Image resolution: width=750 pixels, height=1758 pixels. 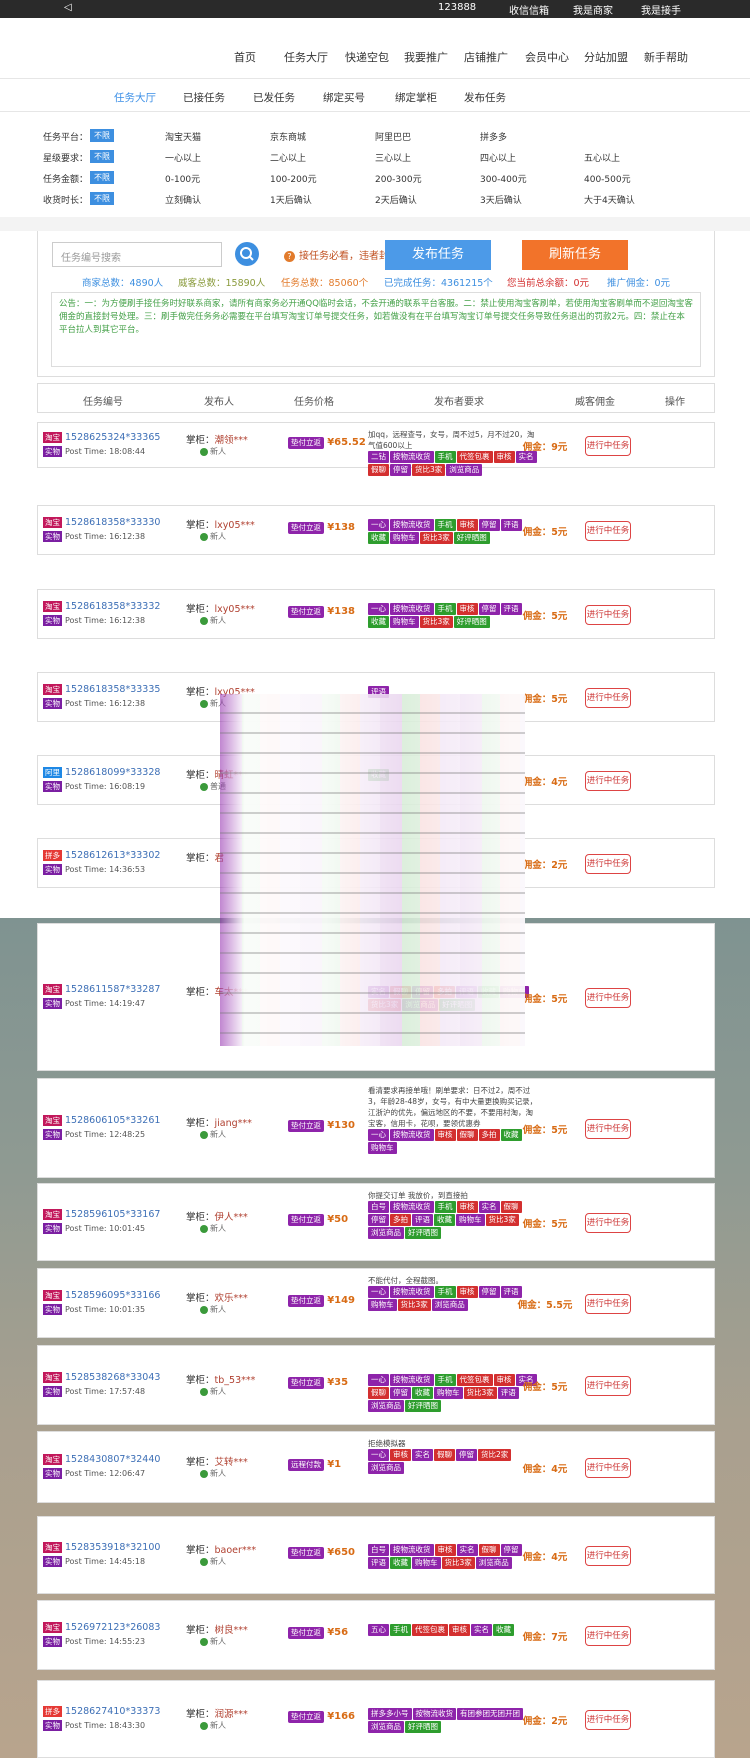 What do you see at coordinates (113, 606) in the screenshot?
I see `task-number: 1528618358*33332` at bounding box center [113, 606].